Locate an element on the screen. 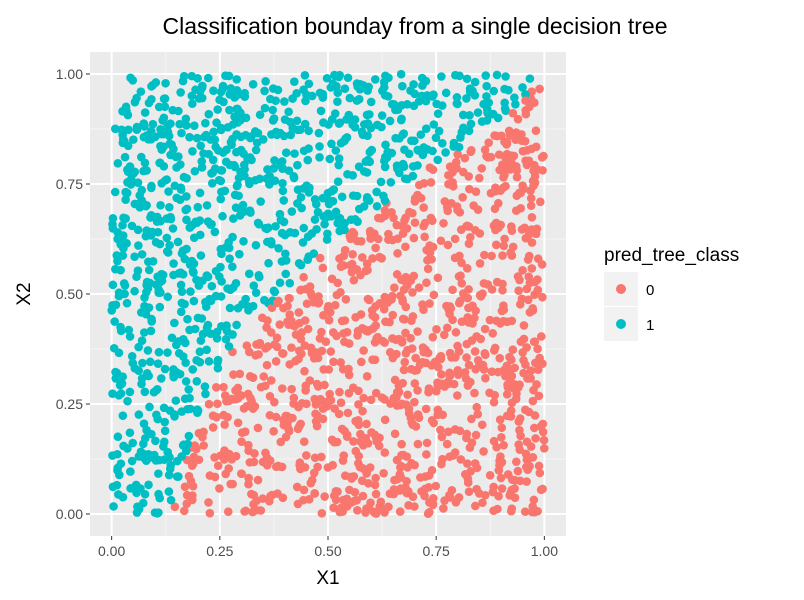 The height and width of the screenshot is (600, 804). y-tick-label: 1.00 is located at coordinates (69, 74).